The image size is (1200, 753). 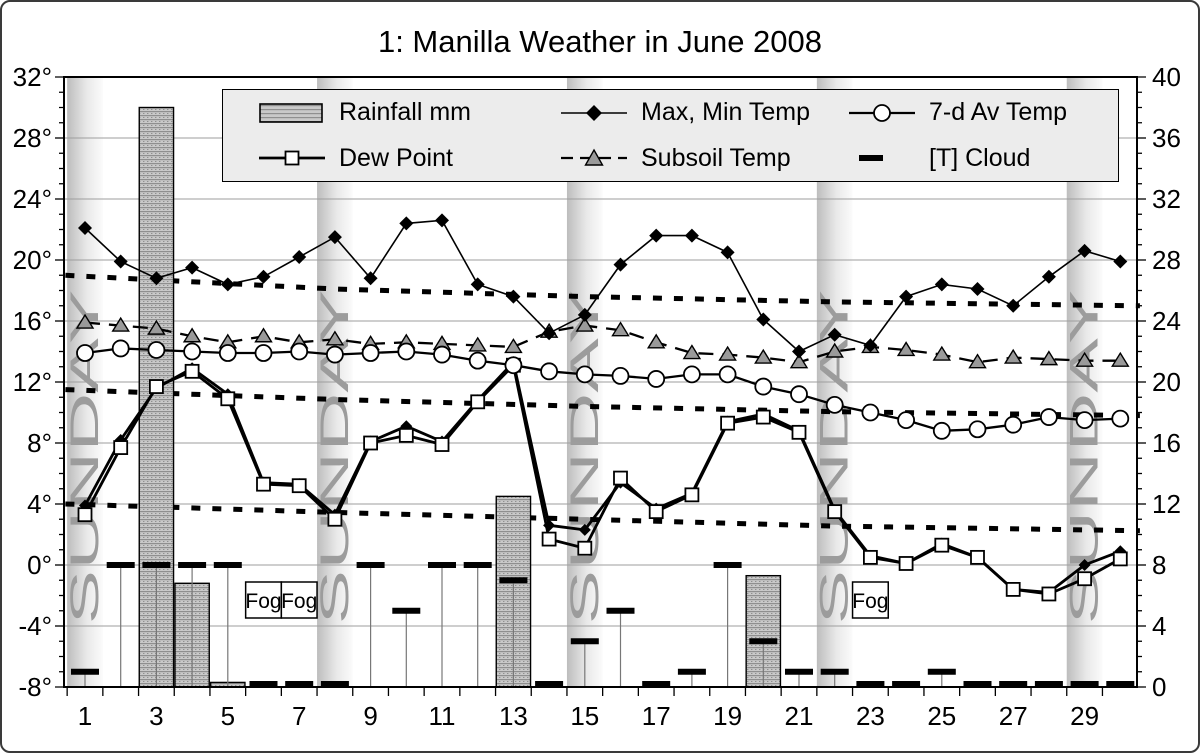 I want to click on left-axis-labels: 32° 28° 24° 20° 16° 12° 8° 4° 0° -4° -8°, so click(x=32, y=382).